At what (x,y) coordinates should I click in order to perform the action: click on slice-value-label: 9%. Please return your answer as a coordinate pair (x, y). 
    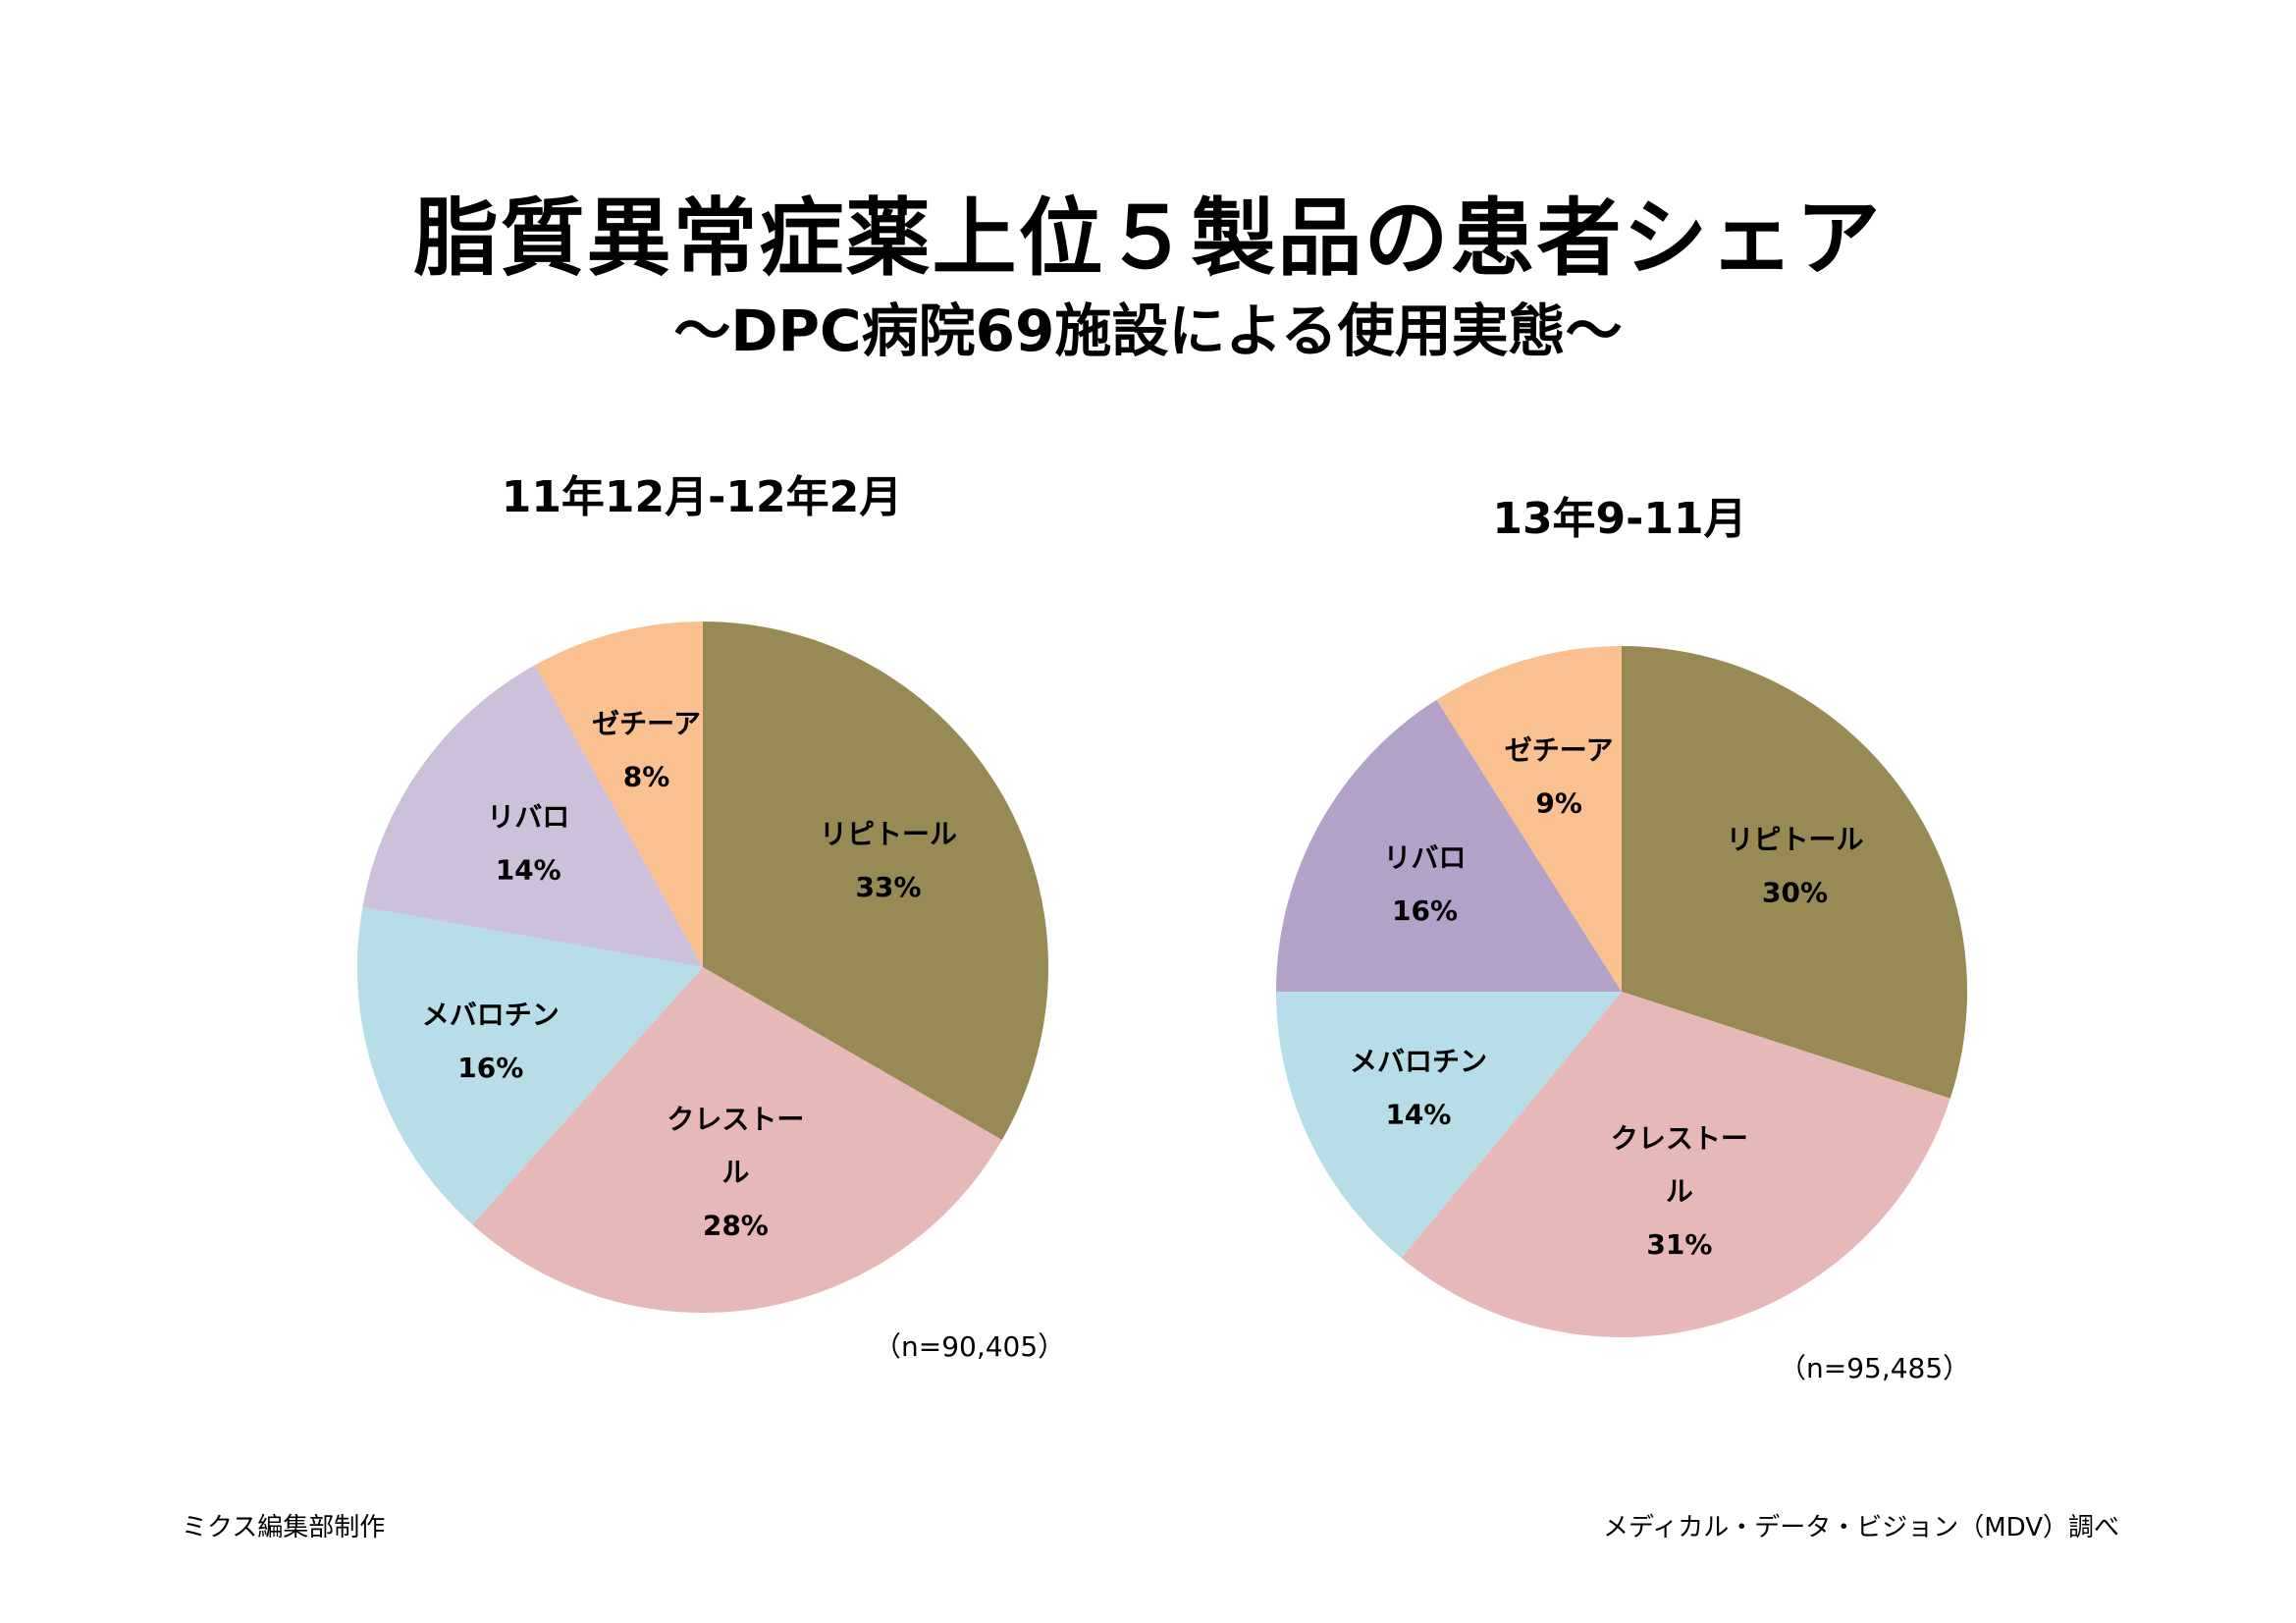
    Looking at the image, I should click on (1559, 802).